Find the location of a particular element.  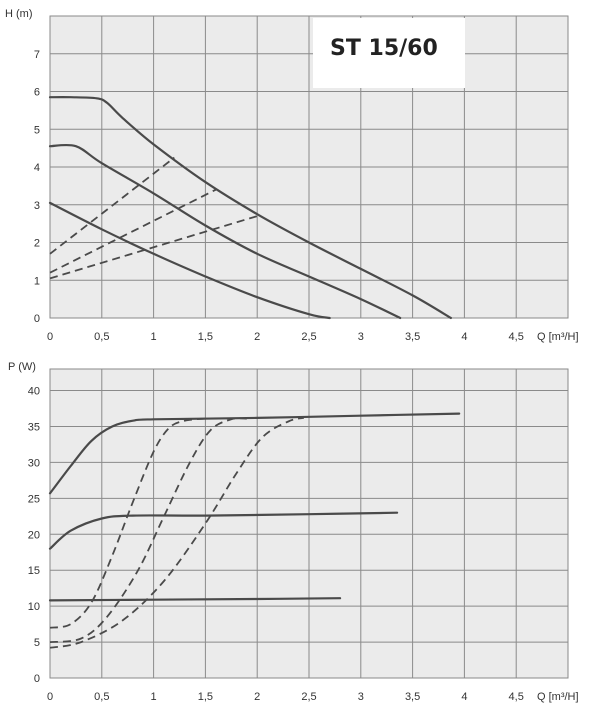

y-tick-label: 25 is located at coordinates (34, 499).